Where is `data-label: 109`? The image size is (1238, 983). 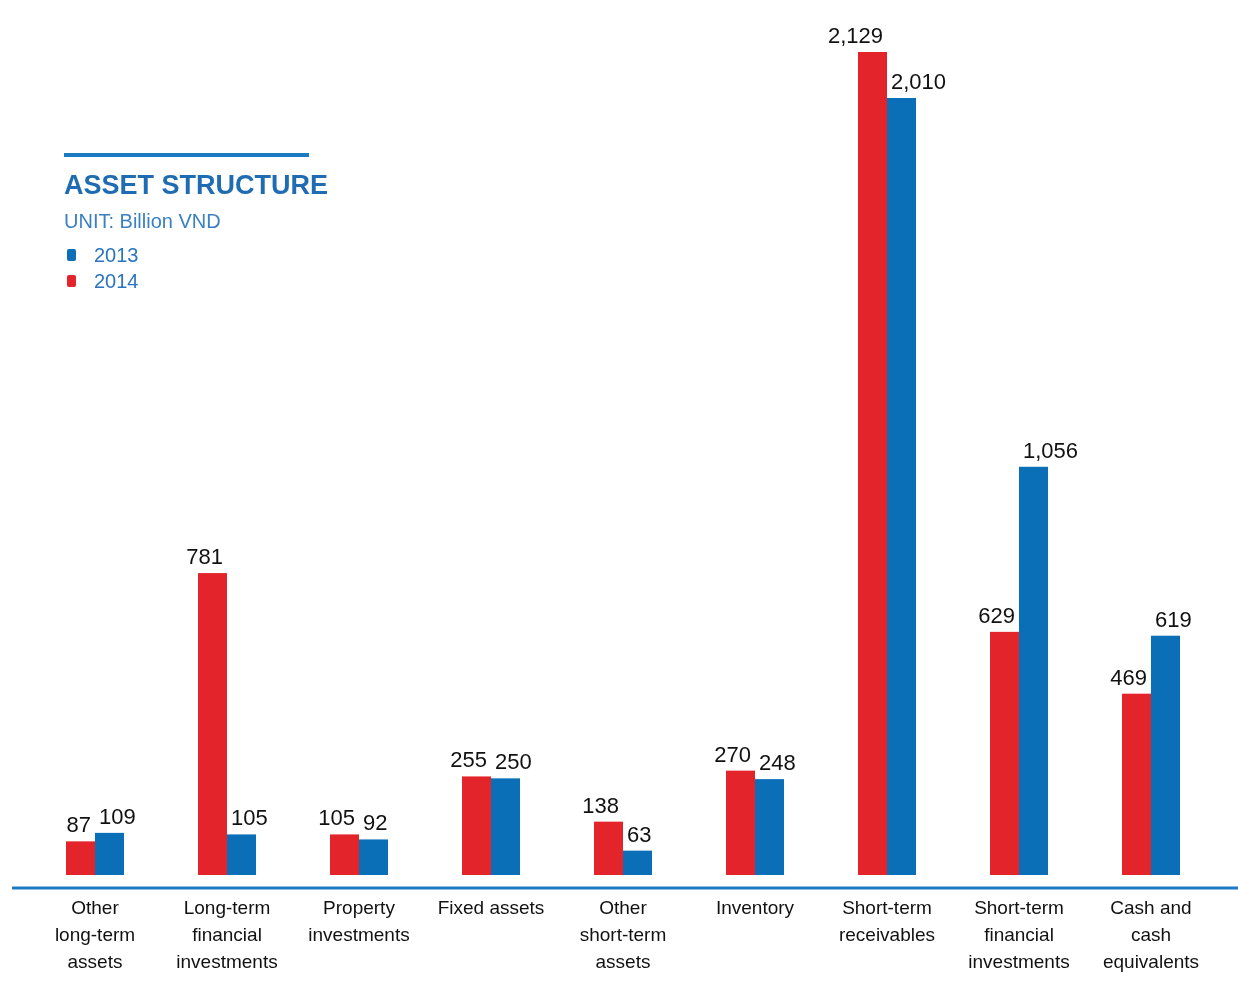 data-label: 109 is located at coordinates (117, 816).